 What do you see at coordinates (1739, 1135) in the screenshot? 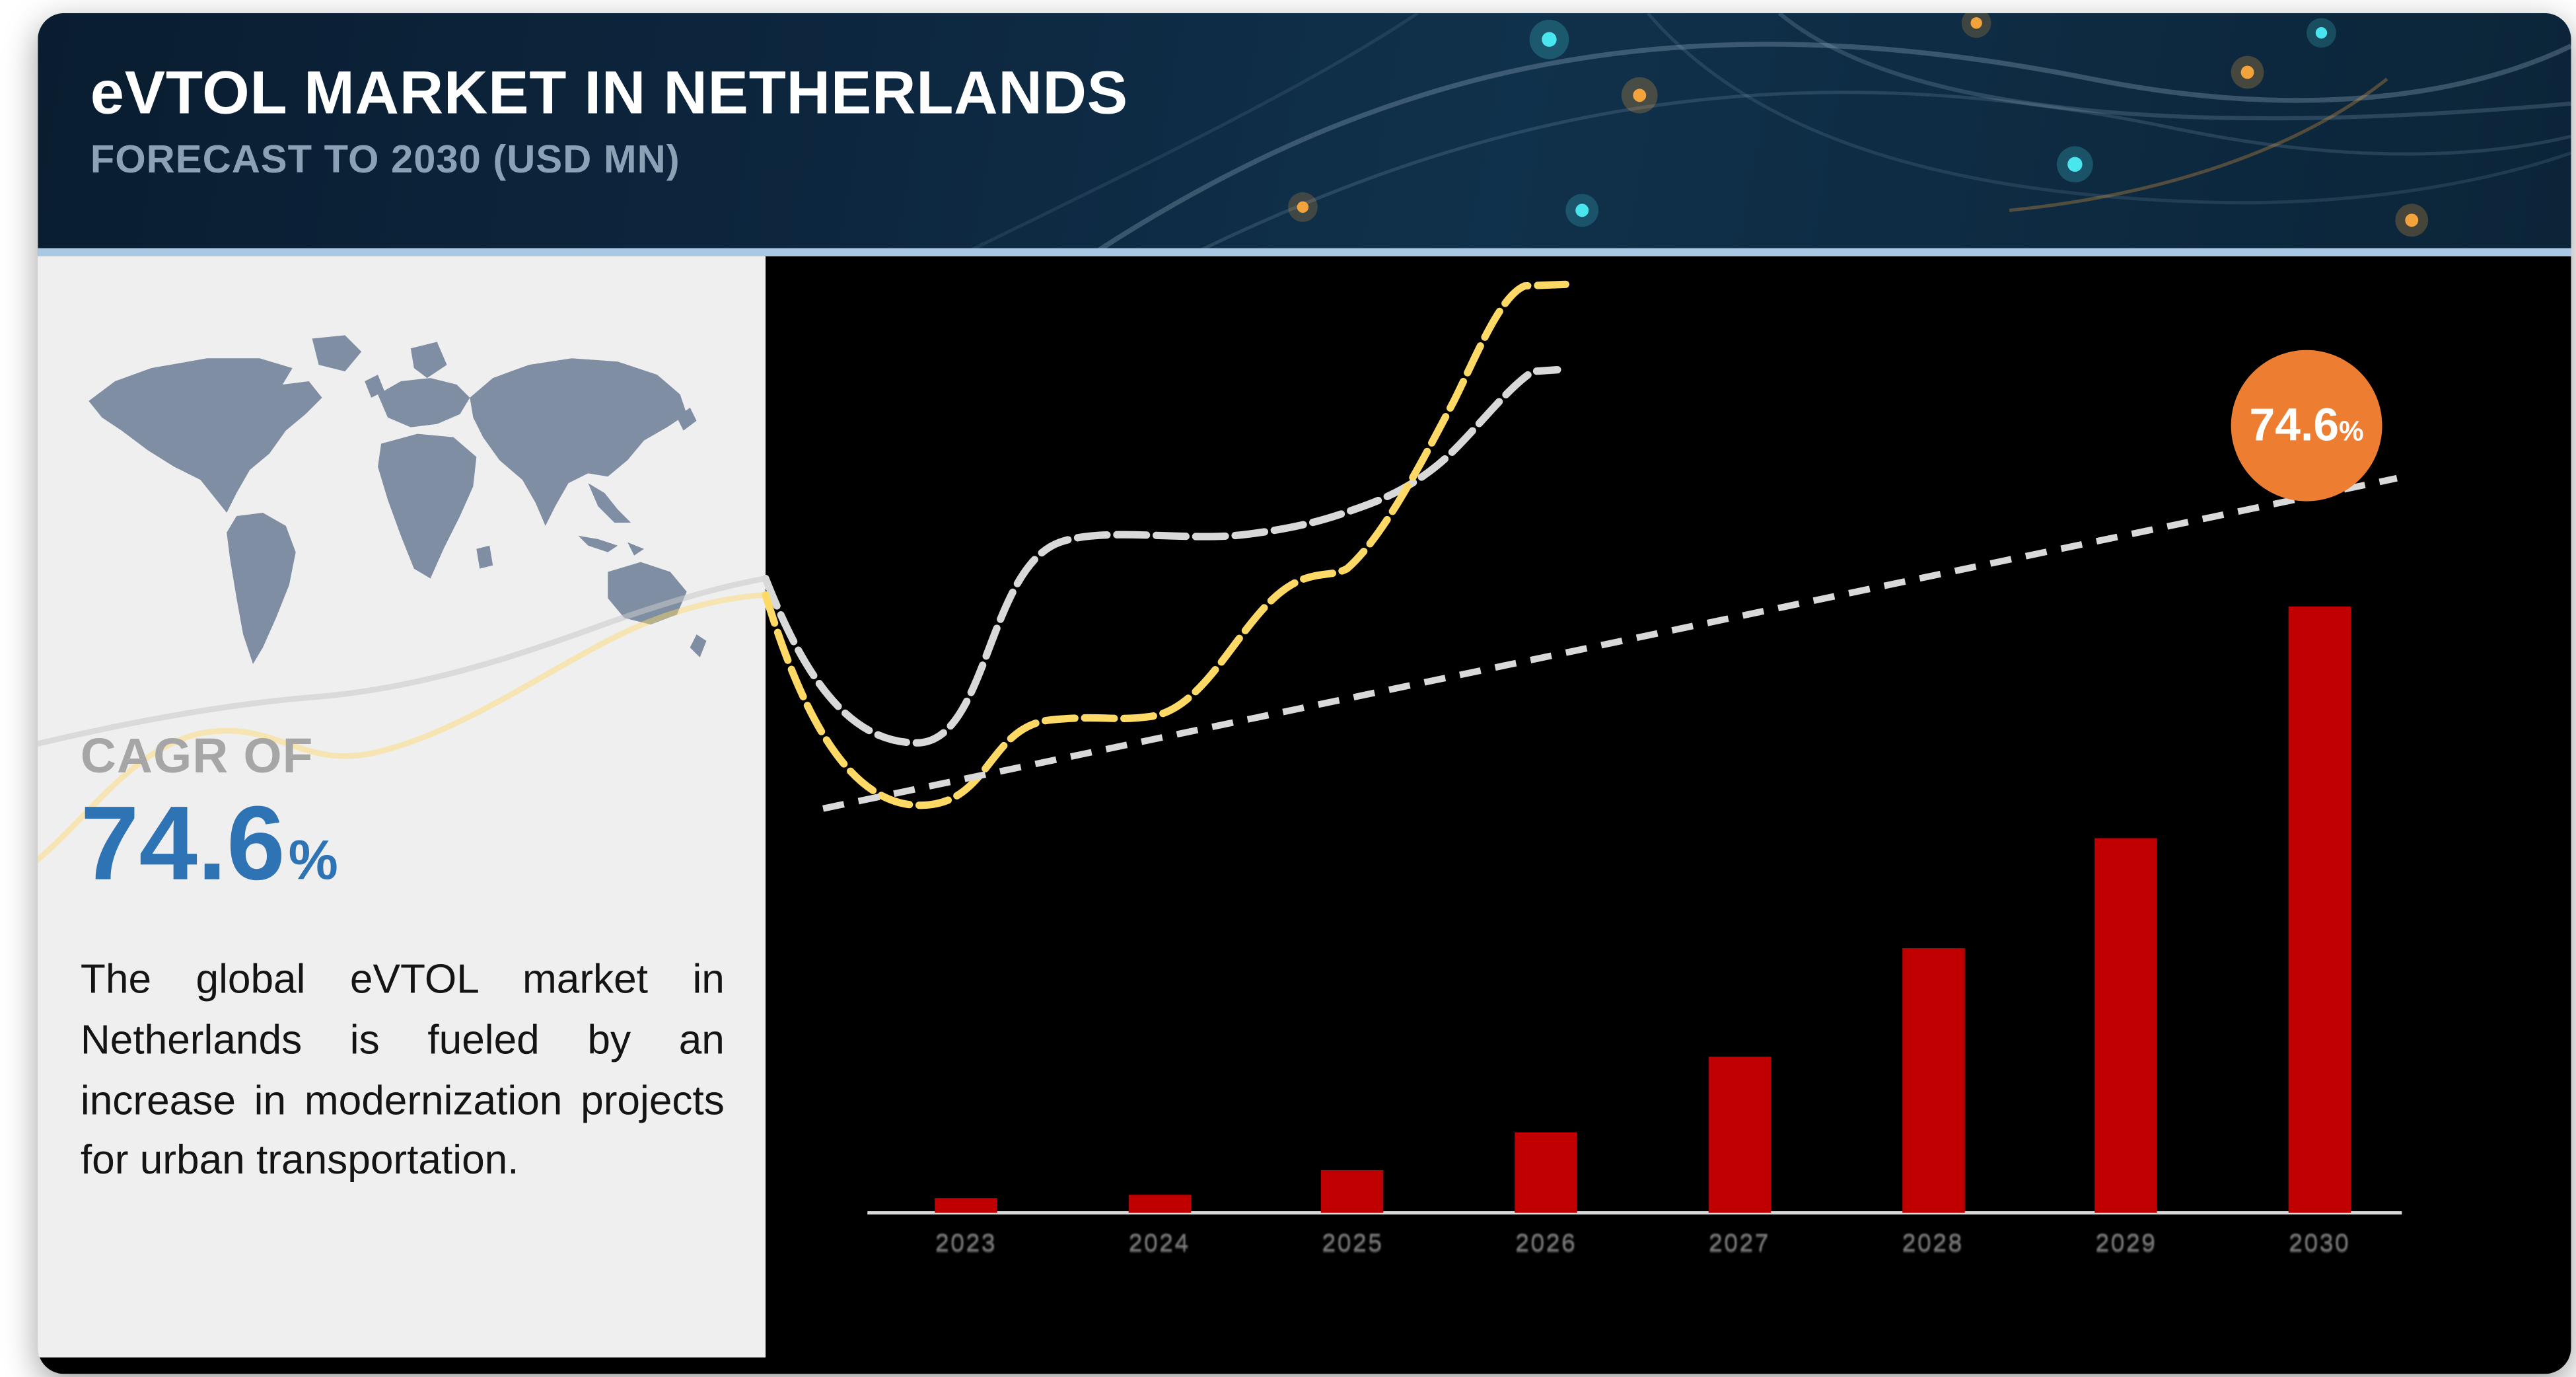
I see `bar-2027` at bounding box center [1739, 1135].